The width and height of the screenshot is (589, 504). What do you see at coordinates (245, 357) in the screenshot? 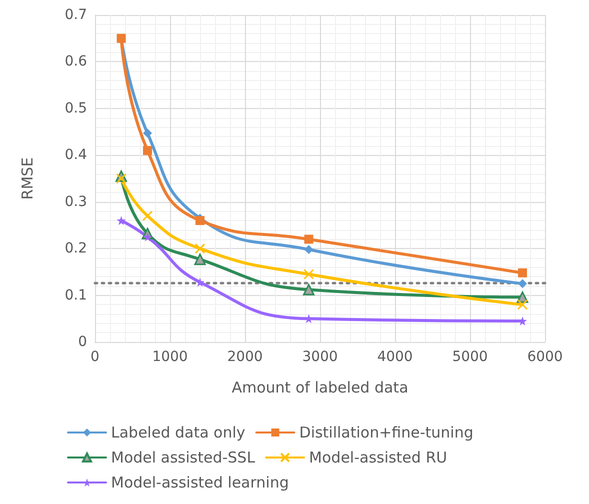
I see `x-tick-label: 2000` at bounding box center [245, 357].